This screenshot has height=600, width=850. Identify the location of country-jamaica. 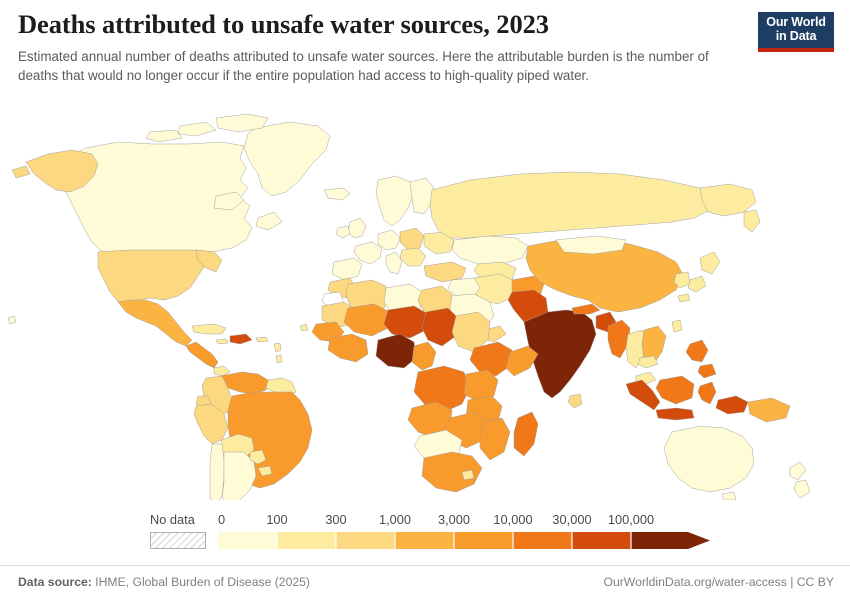
(222, 341).